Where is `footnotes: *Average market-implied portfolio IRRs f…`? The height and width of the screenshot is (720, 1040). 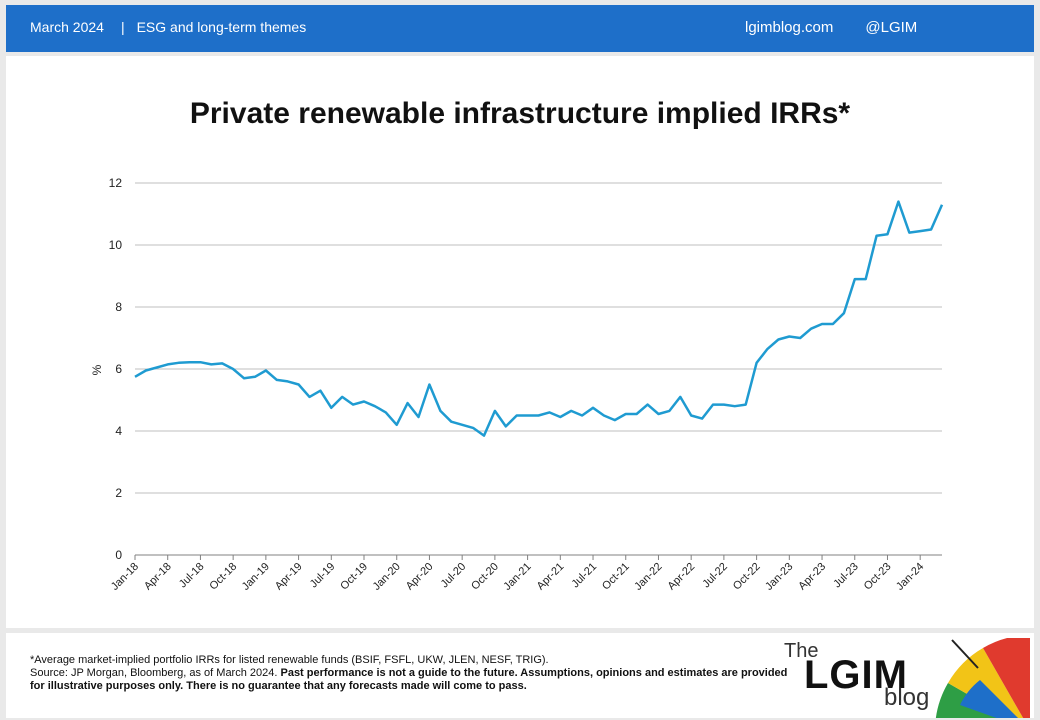 footnotes: *Average market-implied portfolio IRRs f… is located at coordinates (410, 673).